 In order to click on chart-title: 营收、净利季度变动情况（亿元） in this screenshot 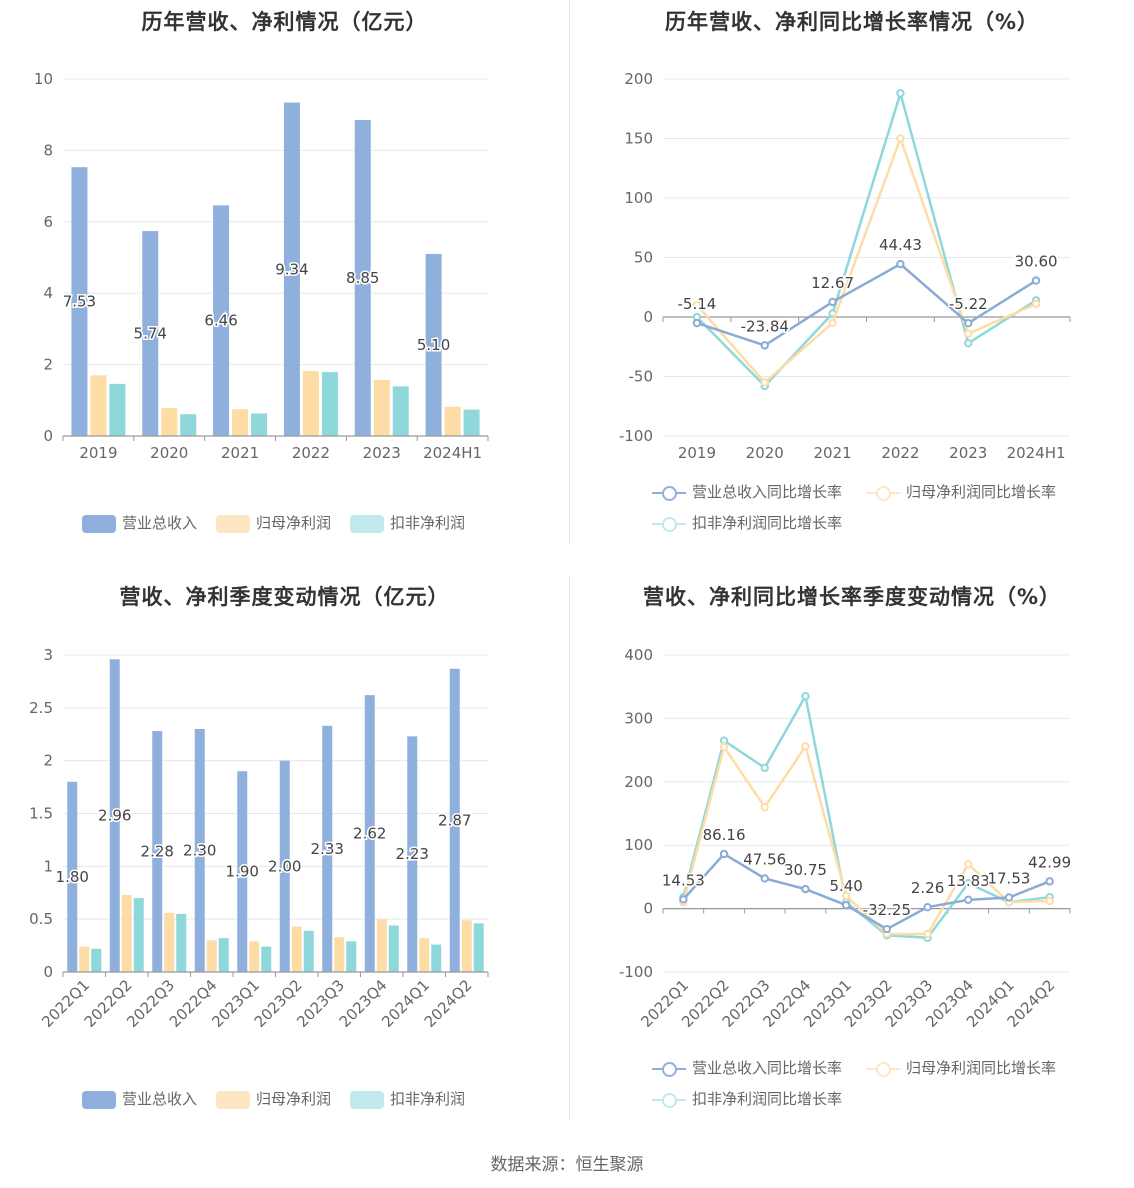, I will do `click(284, 597)`.